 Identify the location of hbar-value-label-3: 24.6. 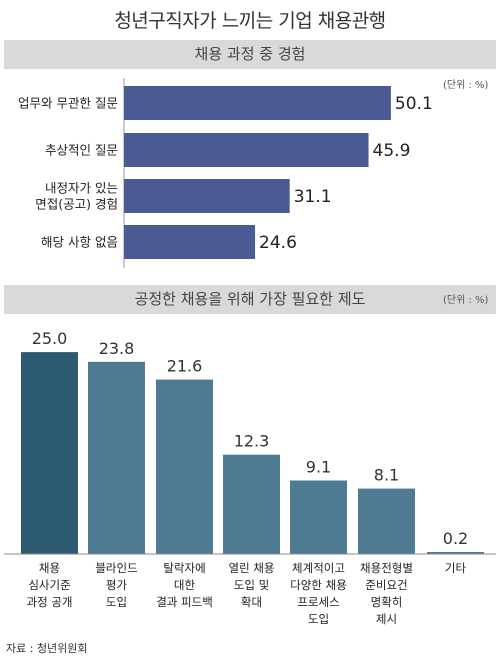
(278, 243).